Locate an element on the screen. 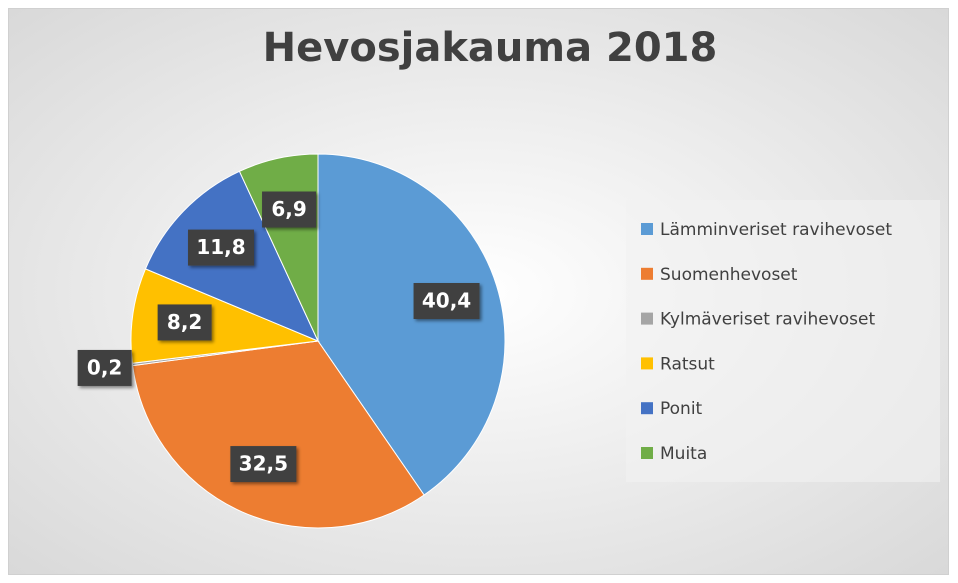 Image resolution: width=958 pixels, height=583 pixels. data-label: 40,4 is located at coordinates (446, 301).